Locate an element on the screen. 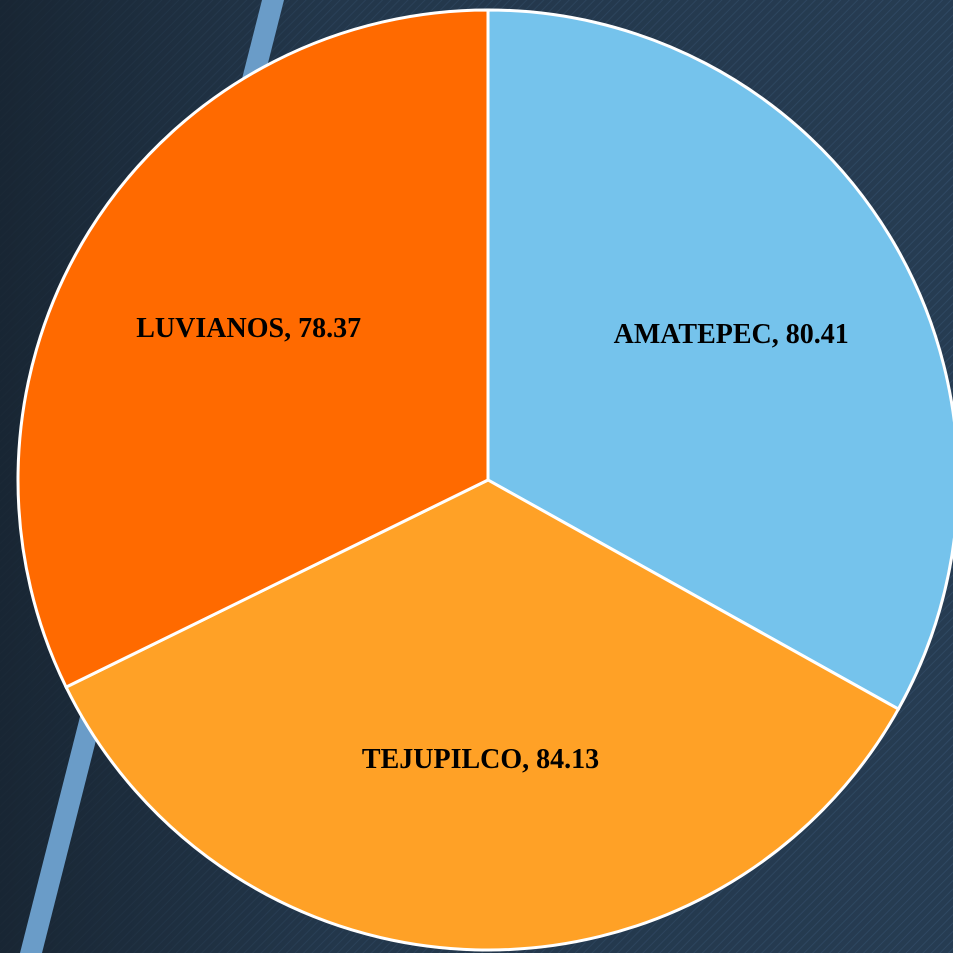  data-label: LUVIANOS, 78.37 is located at coordinates (248, 328).